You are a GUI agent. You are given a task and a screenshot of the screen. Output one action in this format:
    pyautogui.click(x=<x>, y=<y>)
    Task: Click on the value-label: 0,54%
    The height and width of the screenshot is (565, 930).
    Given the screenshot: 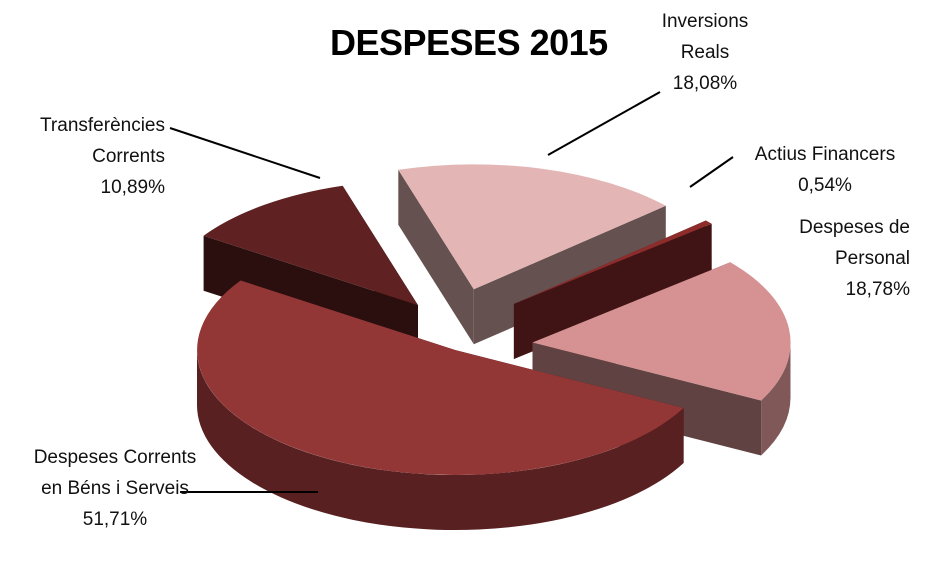 What is the action you would take?
    pyautogui.click(x=825, y=185)
    